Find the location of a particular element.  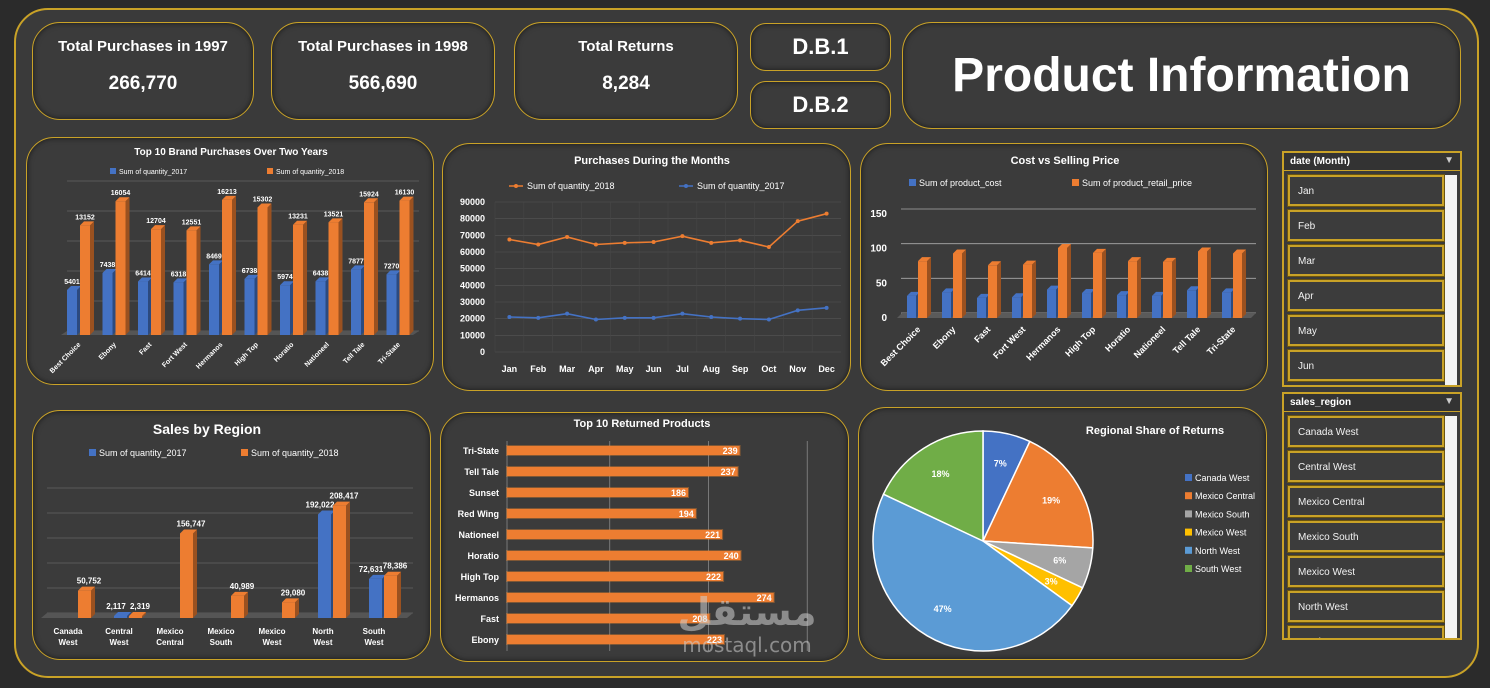

data-label: 239 is located at coordinates (730, 451).